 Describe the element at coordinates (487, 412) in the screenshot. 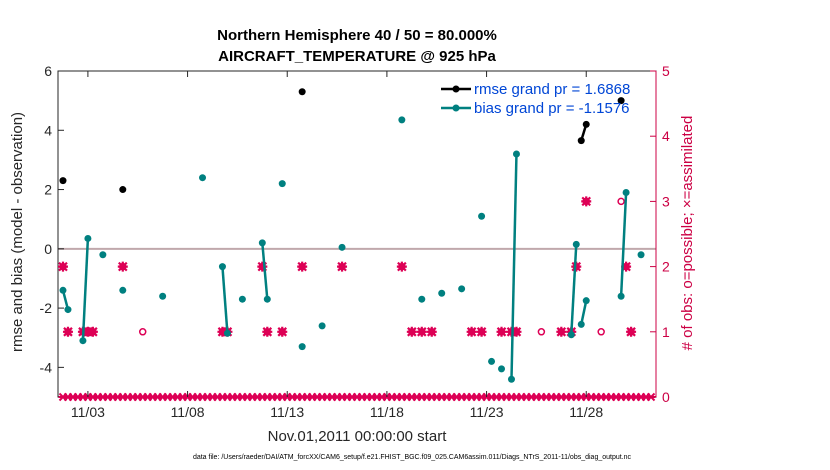

I see `x-tick-label: 11/23` at that location.